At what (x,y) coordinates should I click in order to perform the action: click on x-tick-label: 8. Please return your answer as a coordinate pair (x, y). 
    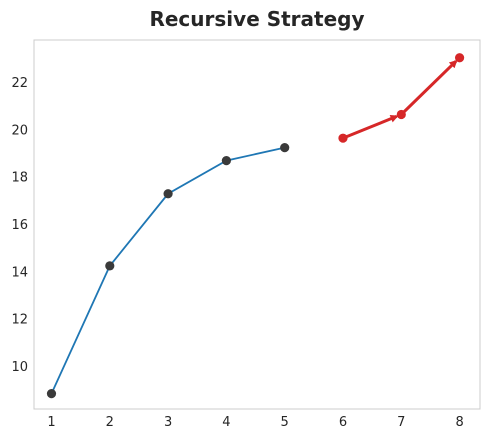
    Looking at the image, I should click on (459, 422).